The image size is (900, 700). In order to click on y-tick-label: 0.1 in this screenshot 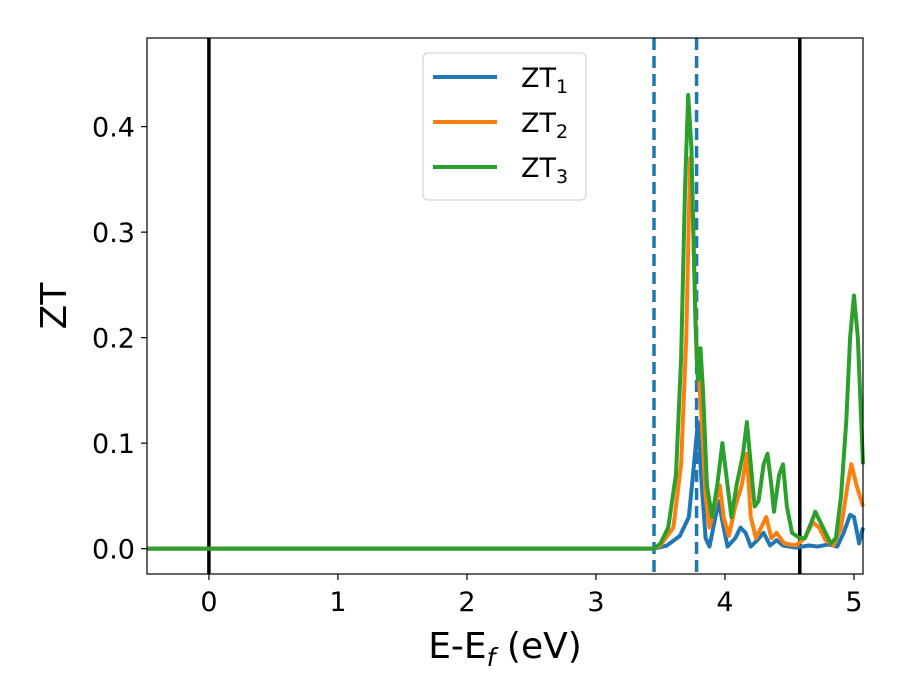, I will do `click(113, 444)`.